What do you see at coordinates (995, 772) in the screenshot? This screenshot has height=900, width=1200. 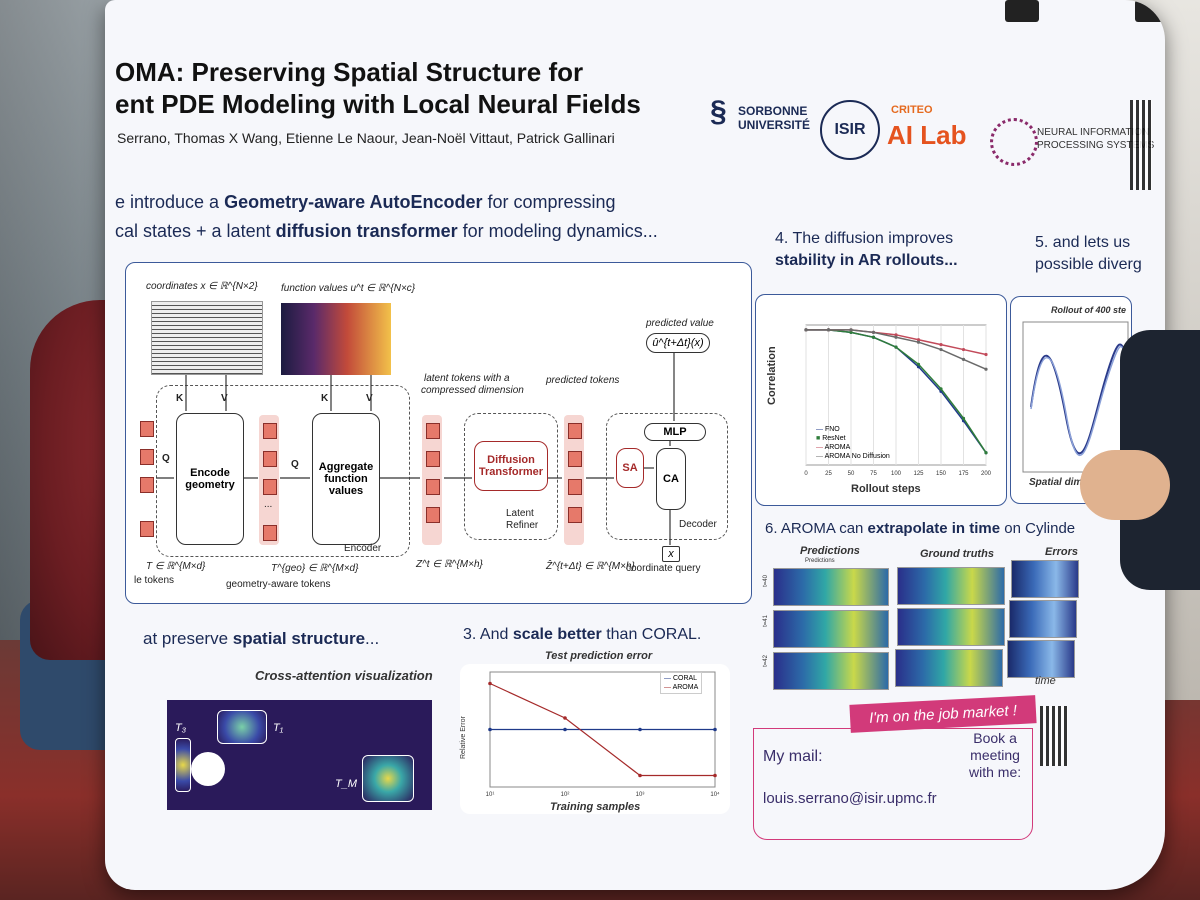 I see `book-text: with me:` at bounding box center [995, 772].